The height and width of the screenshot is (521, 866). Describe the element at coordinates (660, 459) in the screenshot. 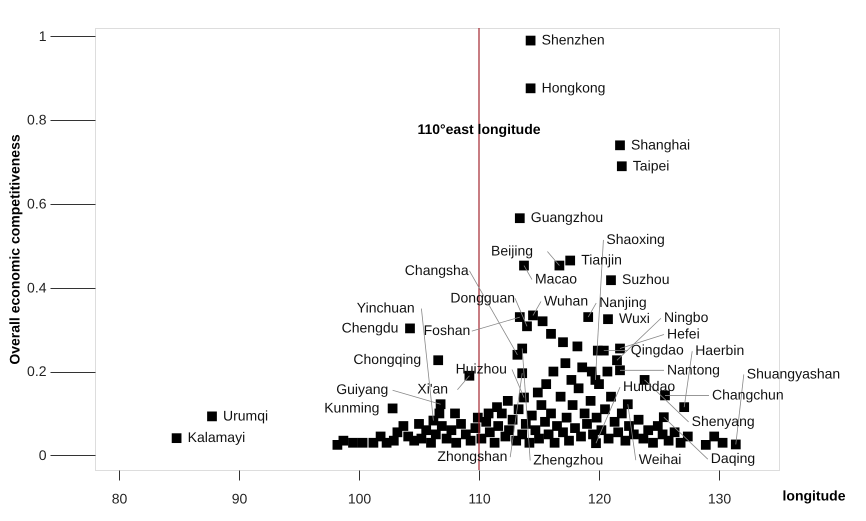

I see `annotation: Weihai` at that location.